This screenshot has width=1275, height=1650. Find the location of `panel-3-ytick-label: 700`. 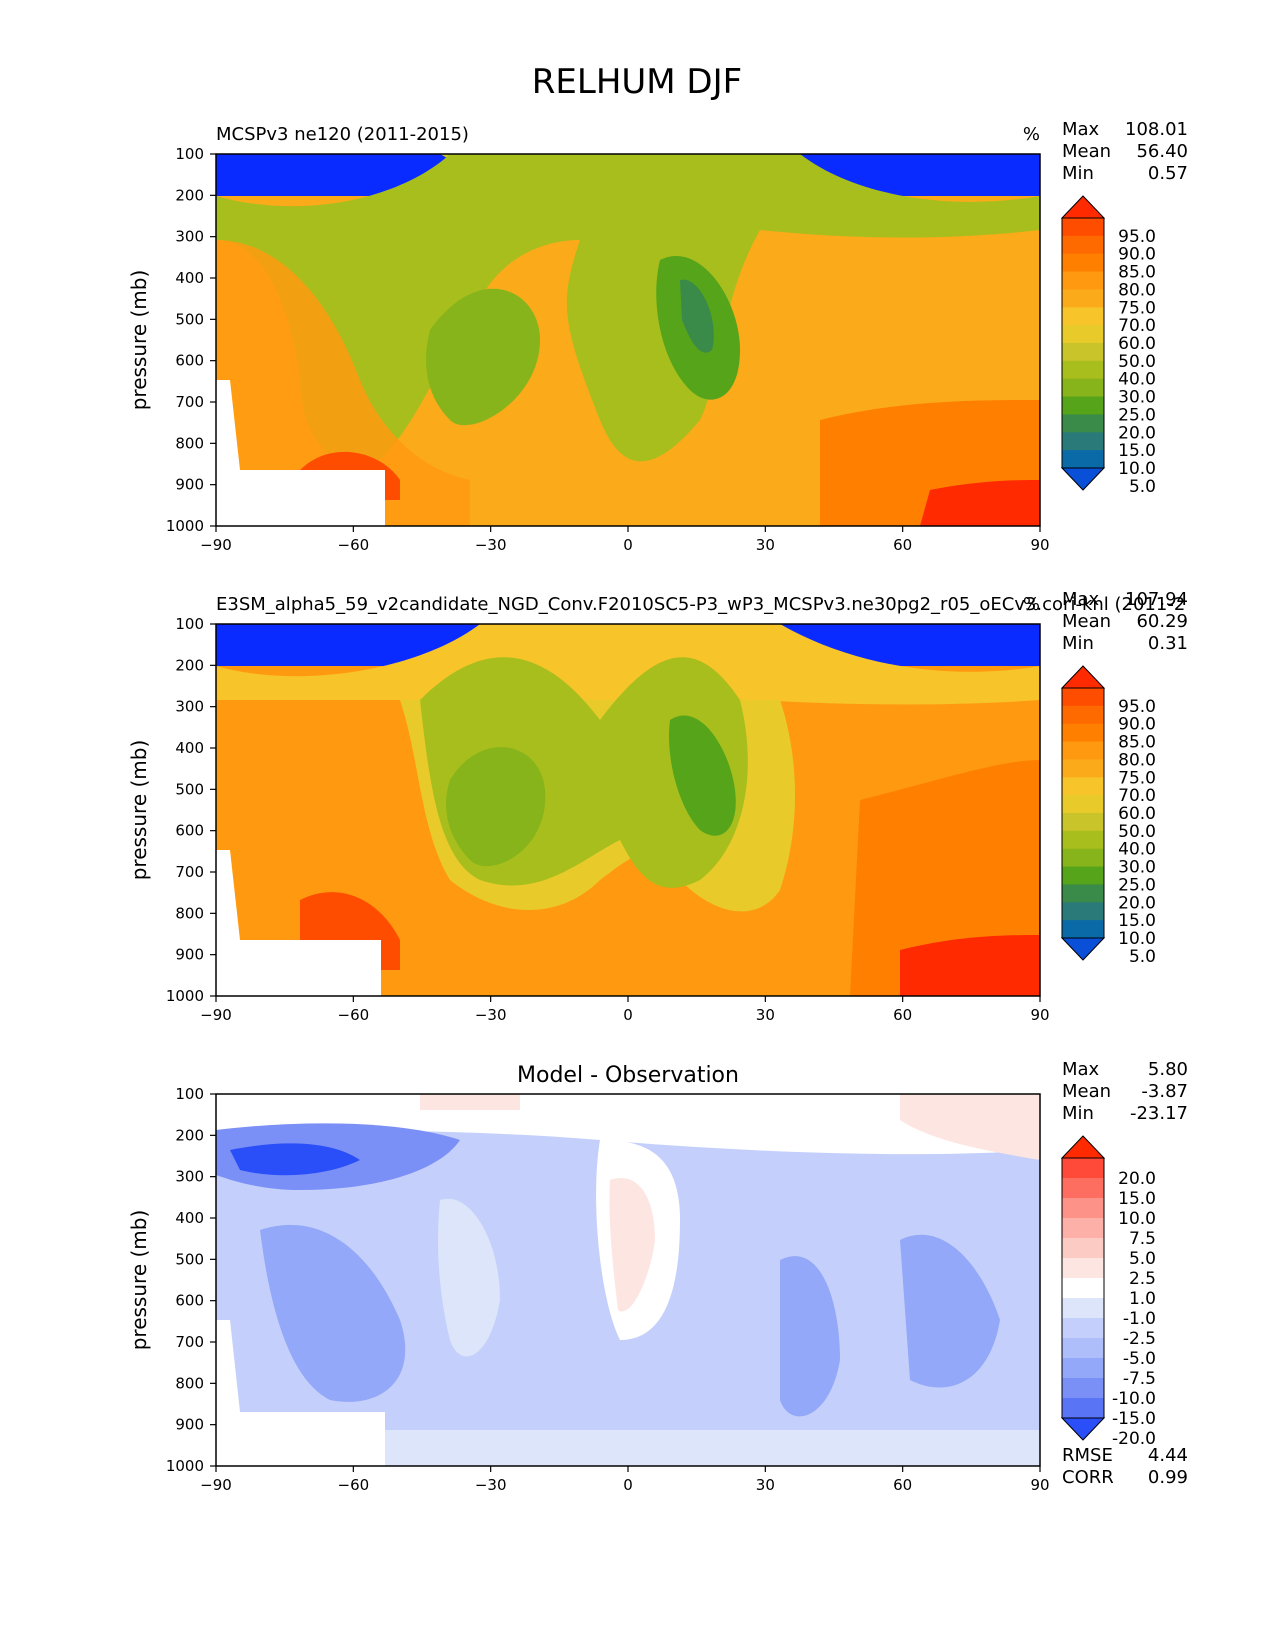

panel-3-ytick-label: 700 is located at coordinates (189, 1342).